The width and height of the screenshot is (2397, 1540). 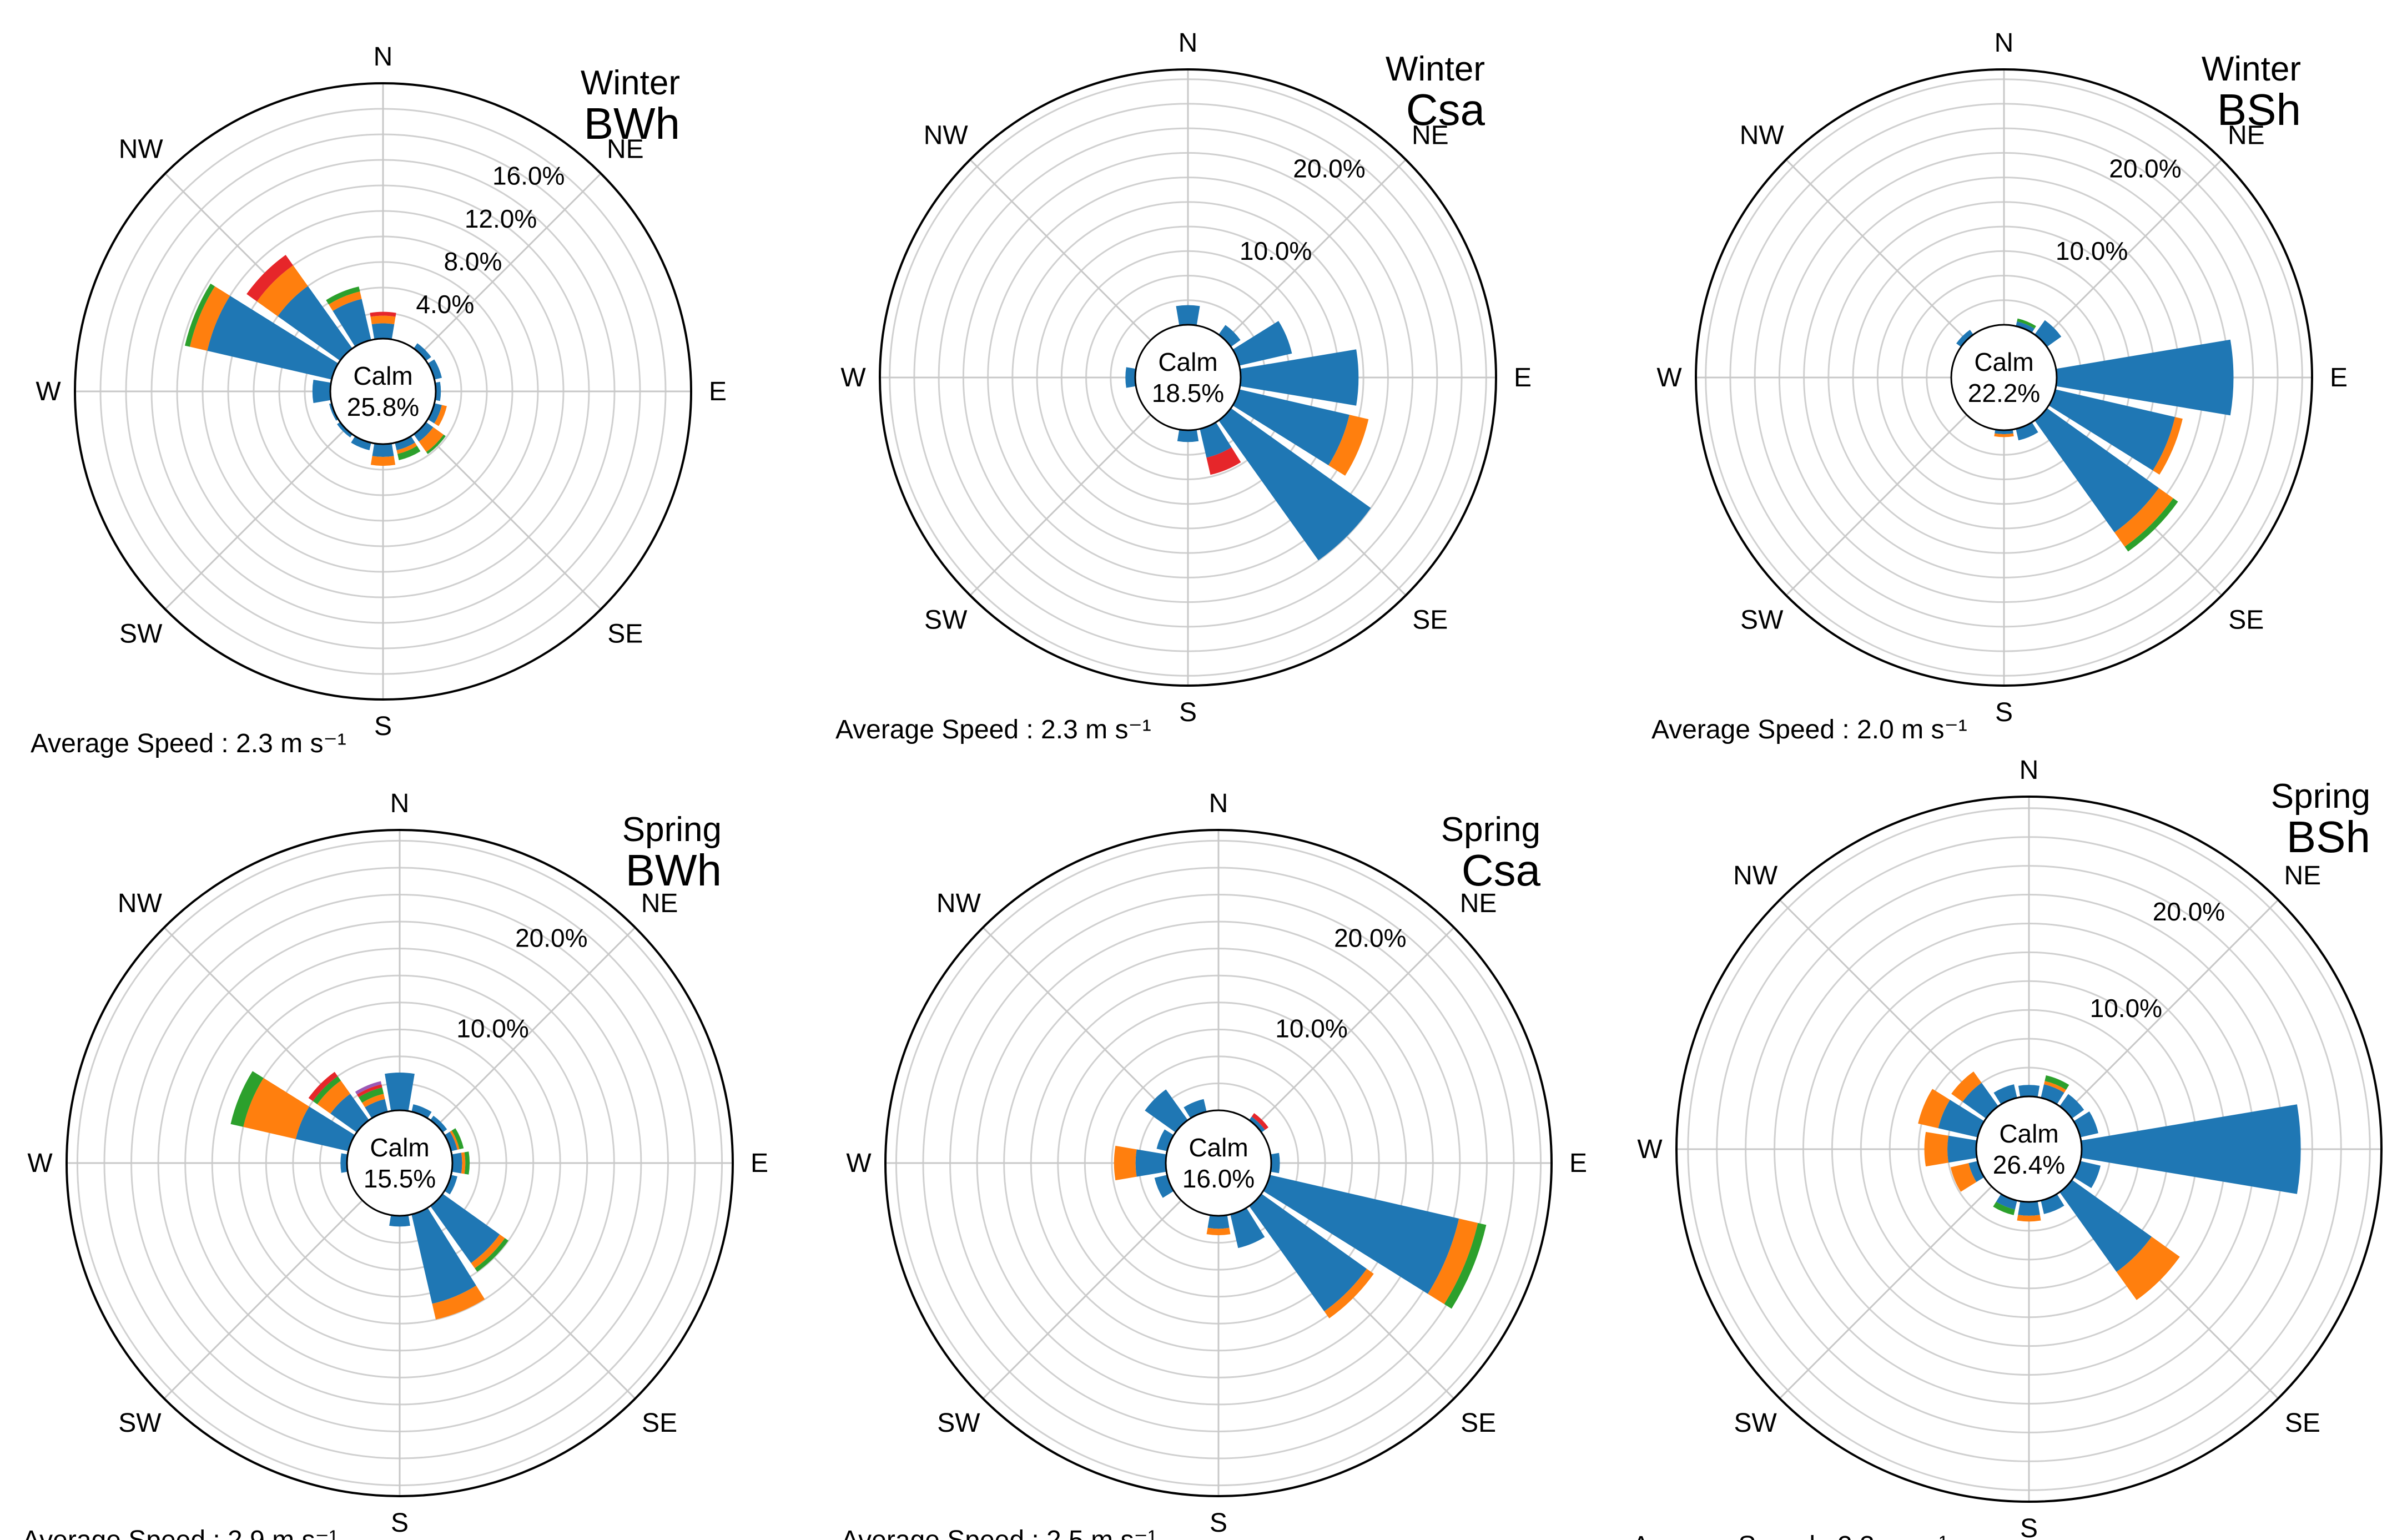 I want to click on tick-label: 8.0%, so click(x=473, y=261).